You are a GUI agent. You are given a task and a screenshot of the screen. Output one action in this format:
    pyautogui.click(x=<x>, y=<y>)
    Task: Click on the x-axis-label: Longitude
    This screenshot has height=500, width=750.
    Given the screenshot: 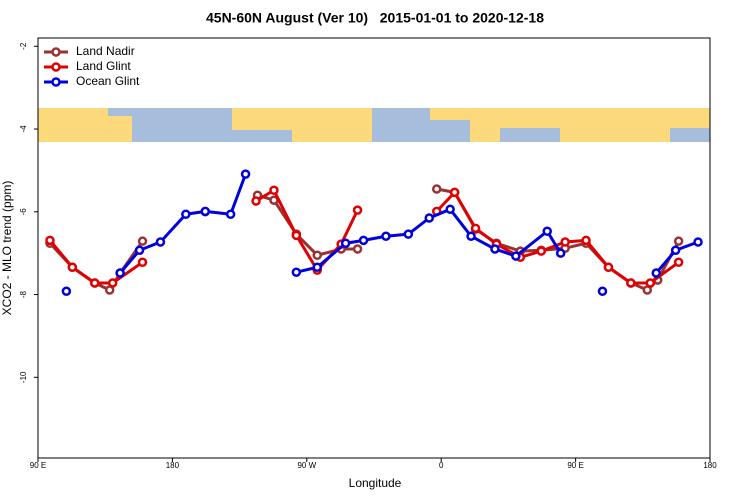 What is the action you would take?
    pyautogui.click(x=375, y=483)
    